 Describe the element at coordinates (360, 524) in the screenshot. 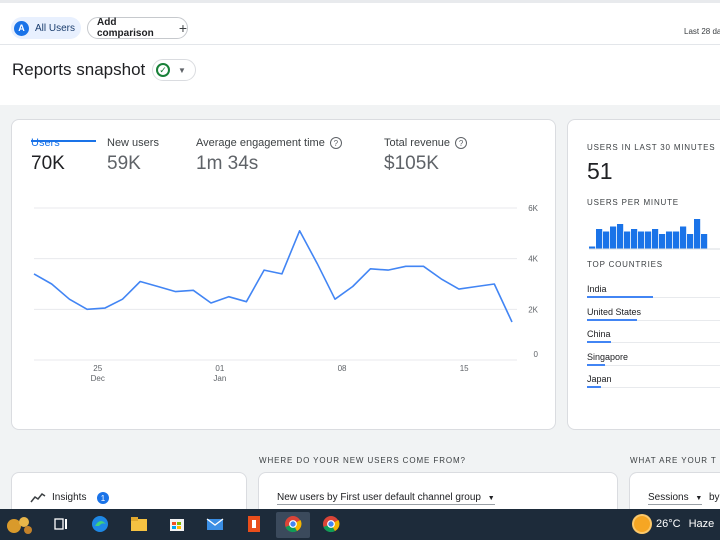

I see `taskbar: 26°C Haze` at that location.